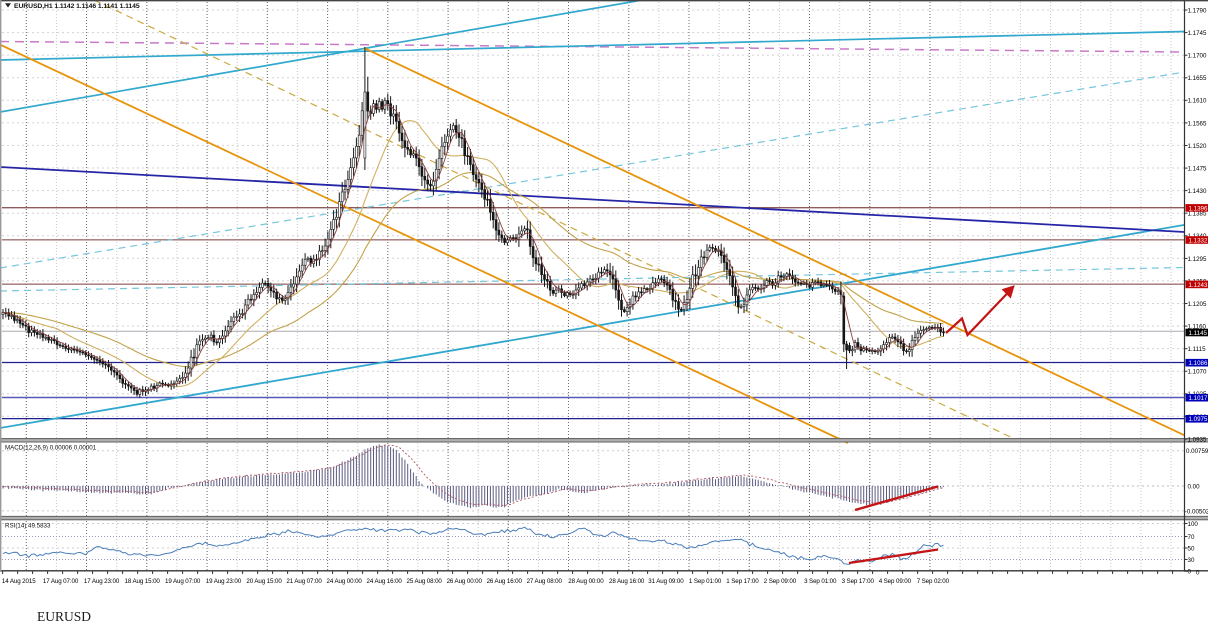 Image resolution: width=1208 pixels, height=642 pixels. What do you see at coordinates (820, 581) in the screenshot?
I see `svg-text: 3 Sep 01:00` at bounding box center [820, 581].